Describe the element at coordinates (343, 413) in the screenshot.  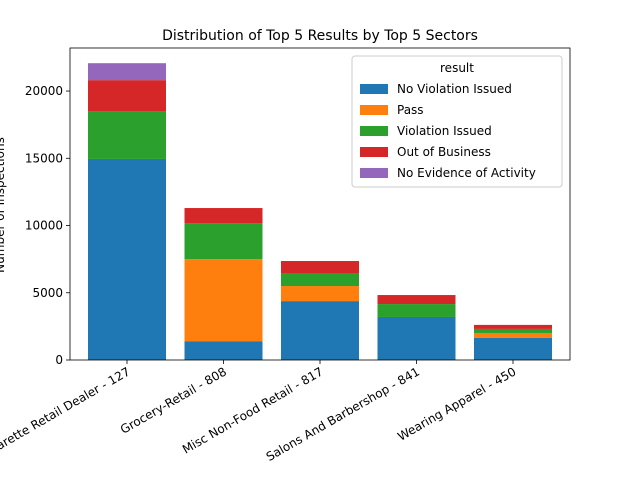
I see `x-tick-label: Salons And Barbershop - 841` at that location.